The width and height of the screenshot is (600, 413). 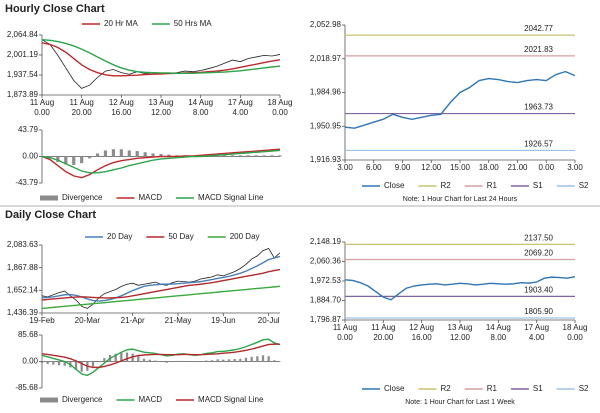 I want to click on y-tick-label: 2,148.19, so click(x=326, y=241).